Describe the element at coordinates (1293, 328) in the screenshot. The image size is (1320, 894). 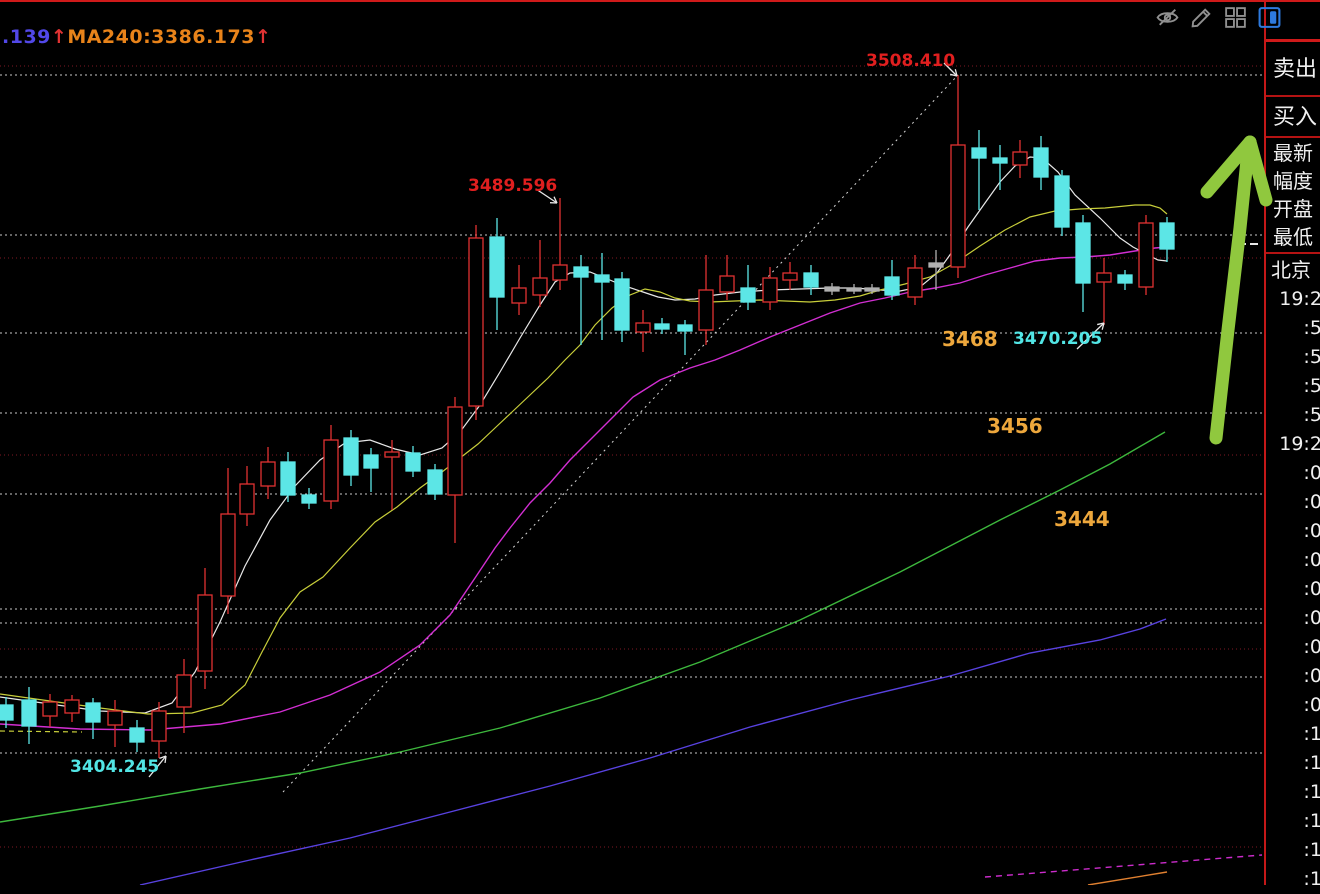
I see `tick-time-row: :56` at that location.